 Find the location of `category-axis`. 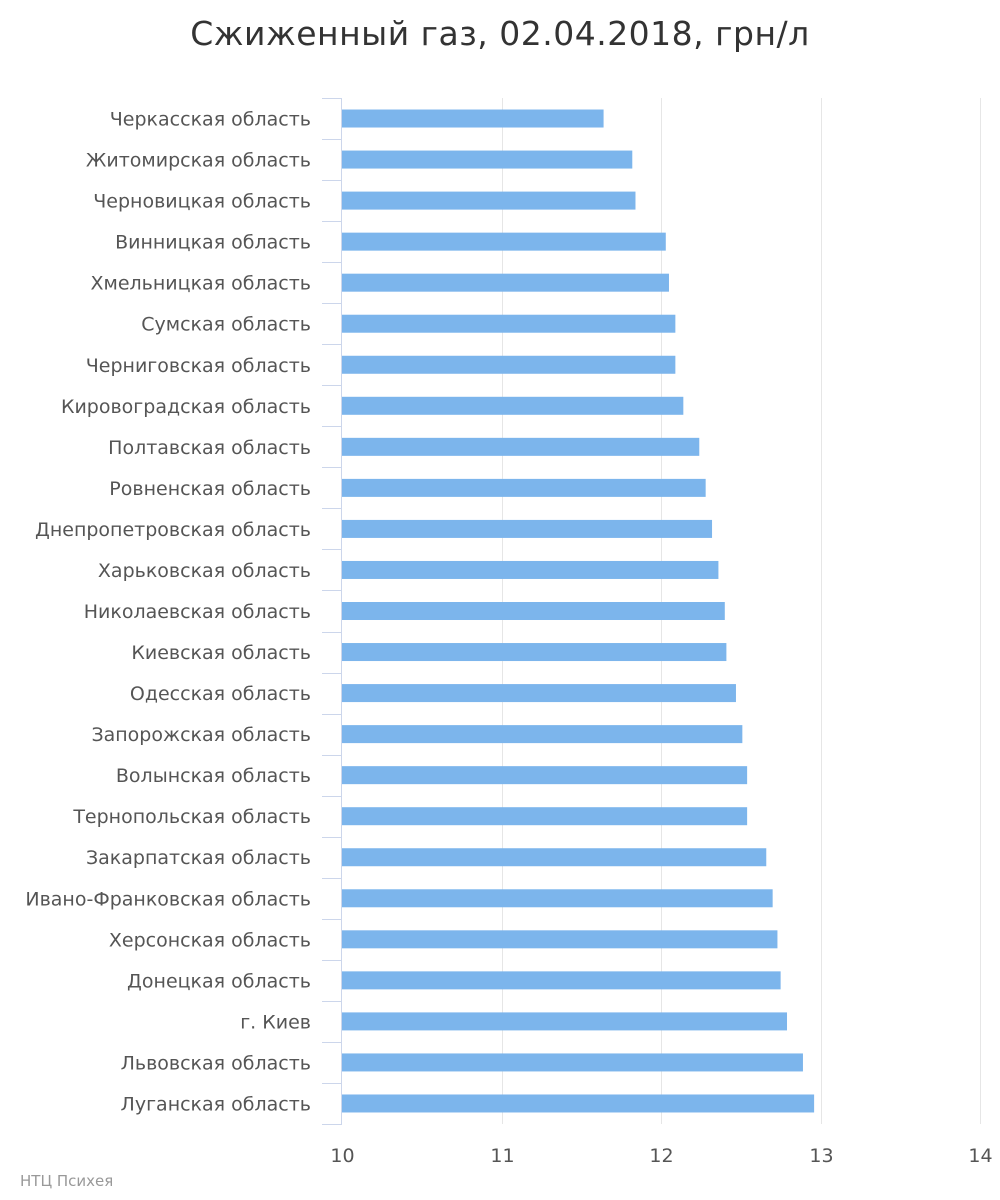

category-axis is located at coordinates (332, 611).